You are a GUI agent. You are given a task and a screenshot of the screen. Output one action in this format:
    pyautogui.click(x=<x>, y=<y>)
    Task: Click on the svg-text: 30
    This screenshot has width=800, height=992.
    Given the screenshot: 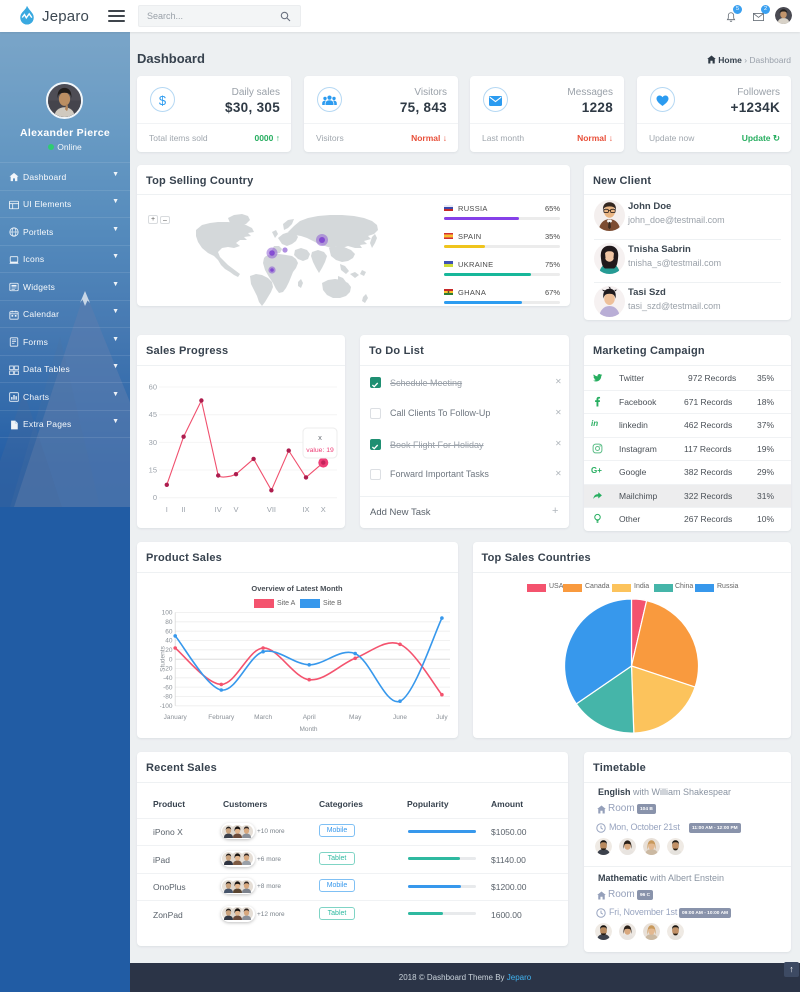 What is the action you would take?
    pyautogui.click(x=153, y=442)
    